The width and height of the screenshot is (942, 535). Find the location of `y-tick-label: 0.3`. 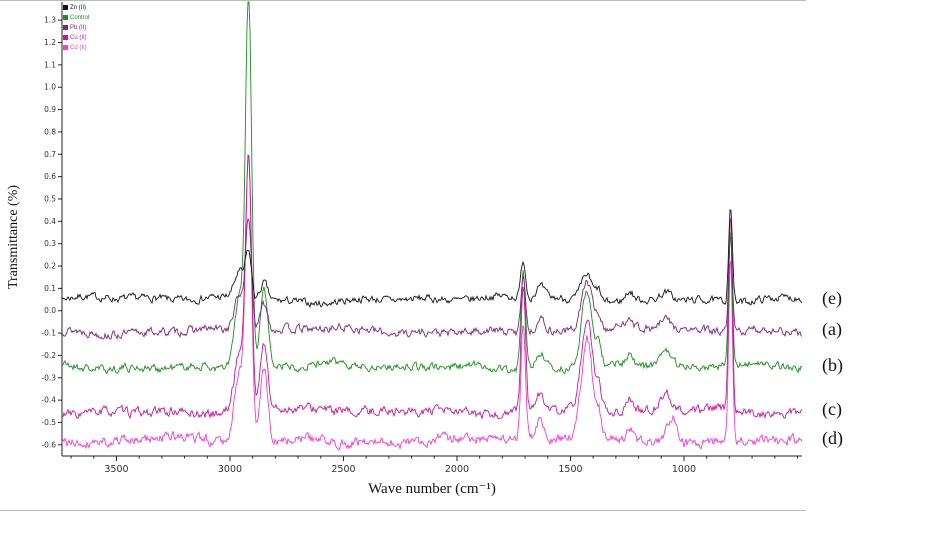

y-tick-label: 0.3 is located at coordinates (50, 243).